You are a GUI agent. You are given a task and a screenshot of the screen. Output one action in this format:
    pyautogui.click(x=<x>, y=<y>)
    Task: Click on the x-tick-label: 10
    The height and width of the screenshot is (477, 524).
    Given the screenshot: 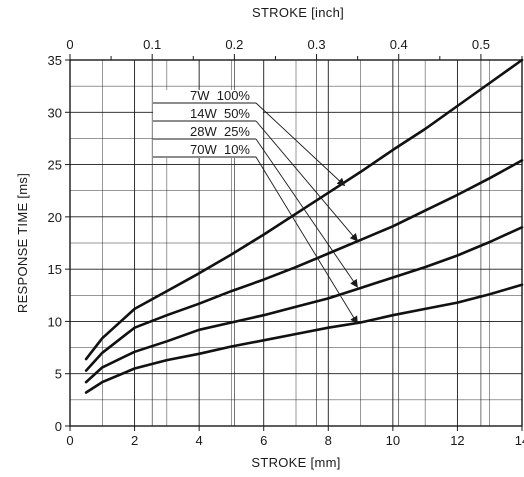 What is the action you would take?
    pyautogui.click(x=393, y=440)
    